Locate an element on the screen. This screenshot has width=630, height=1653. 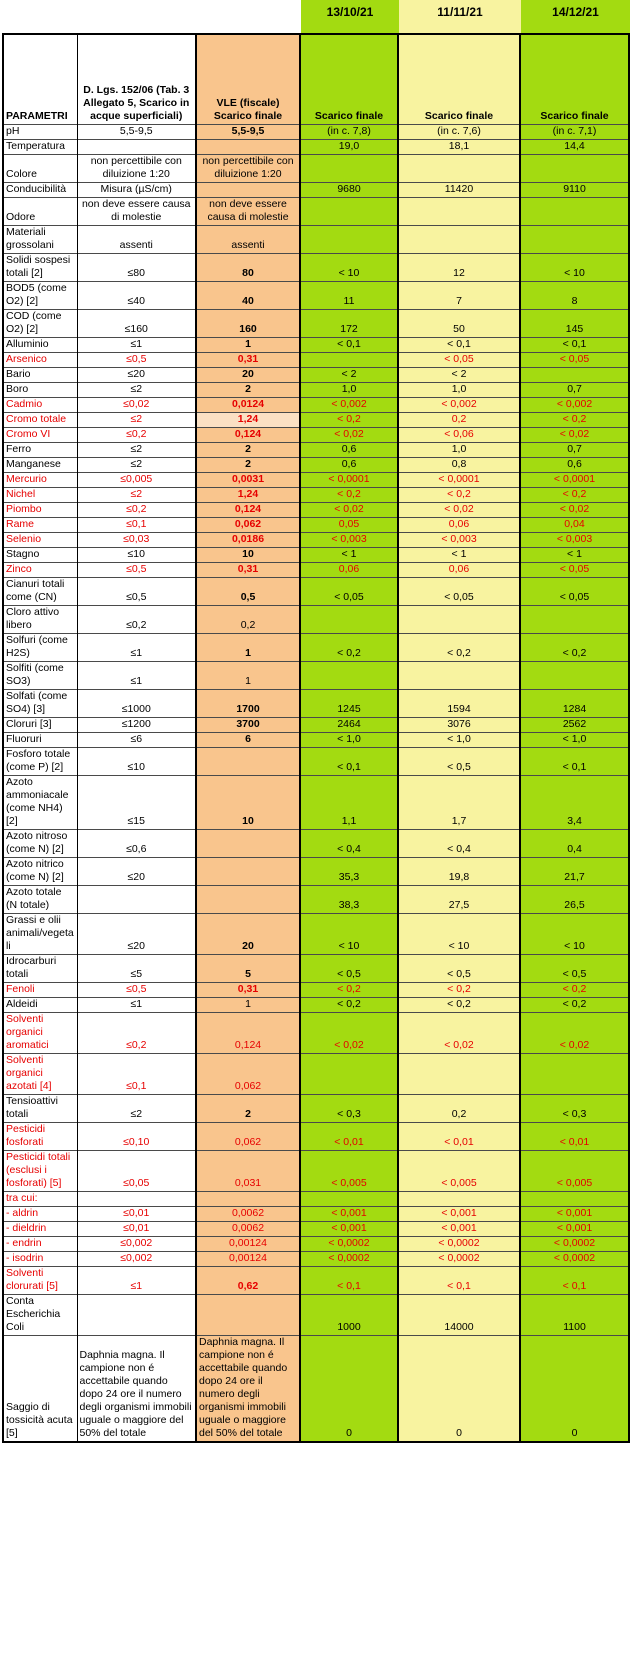
param-cell: Mercurio is located at coordinates (40, 480).